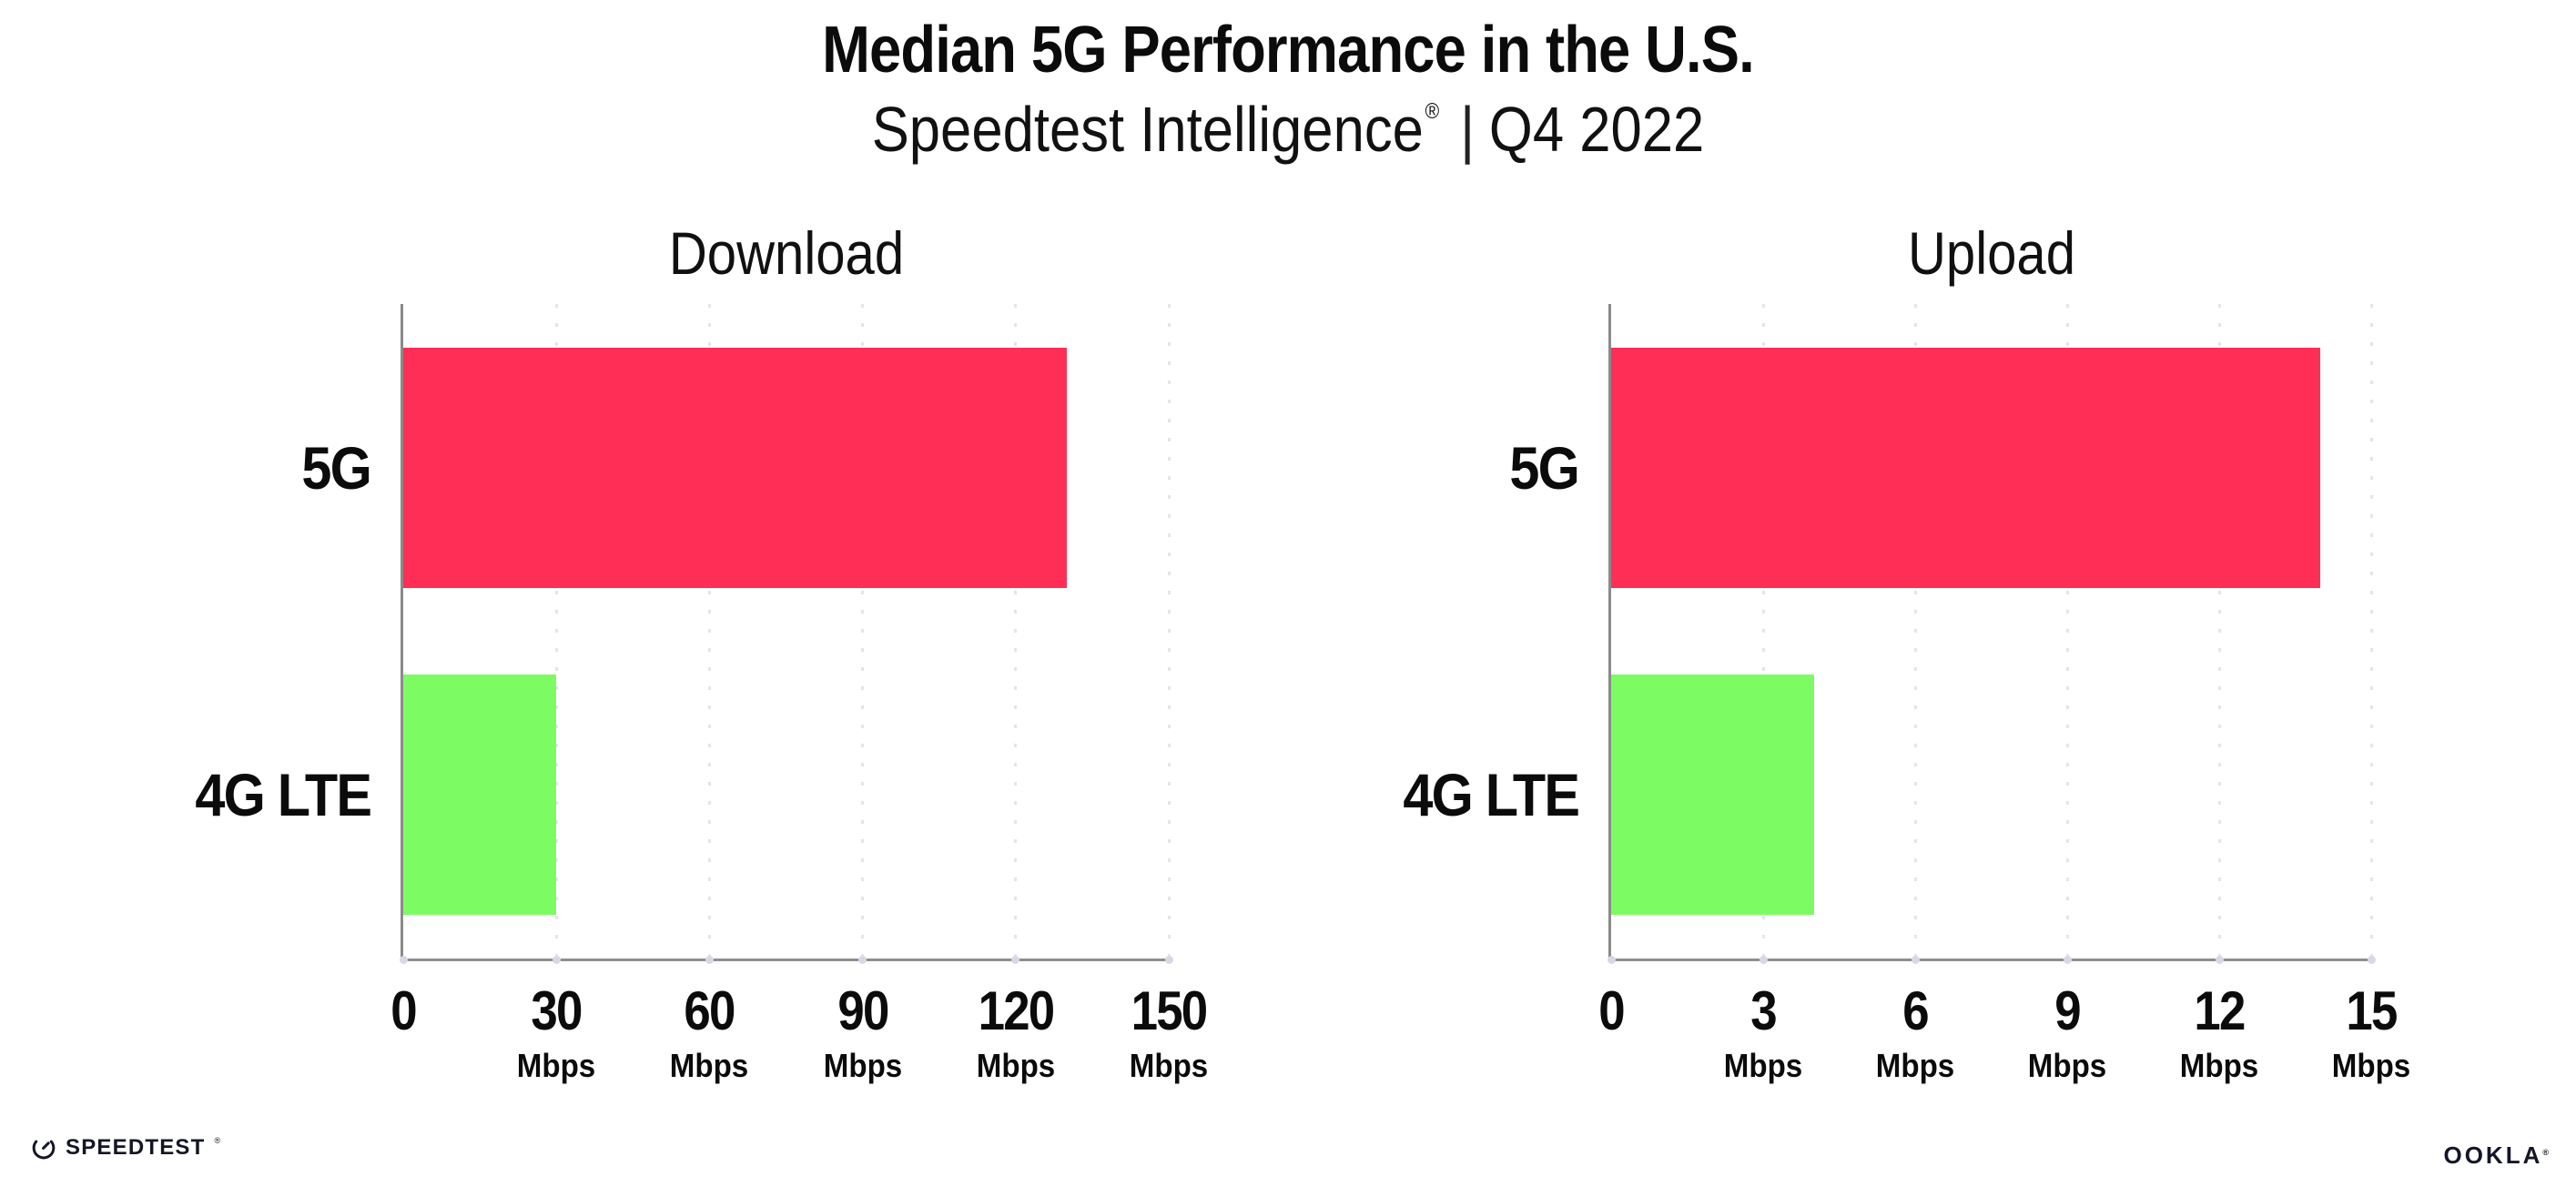  Describe the element at coordinates (1288, 50) in the screenshot. I see `page-title: Median 5G Performance in the U.S.` at that location.